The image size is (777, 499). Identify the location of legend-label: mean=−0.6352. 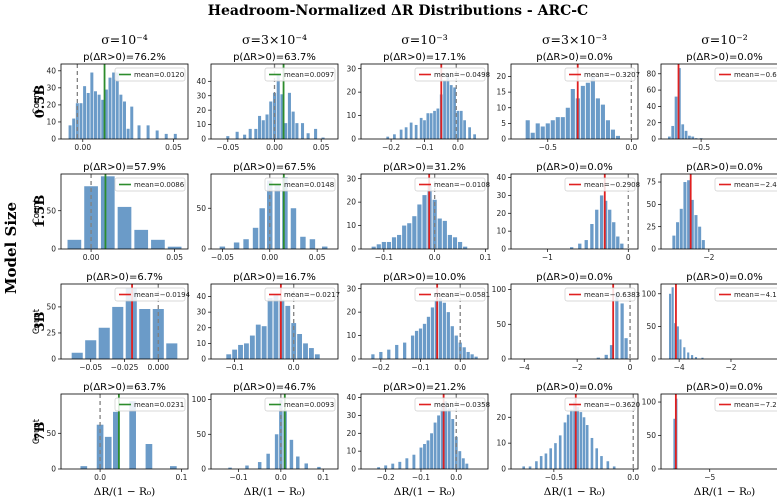
(755, 75).